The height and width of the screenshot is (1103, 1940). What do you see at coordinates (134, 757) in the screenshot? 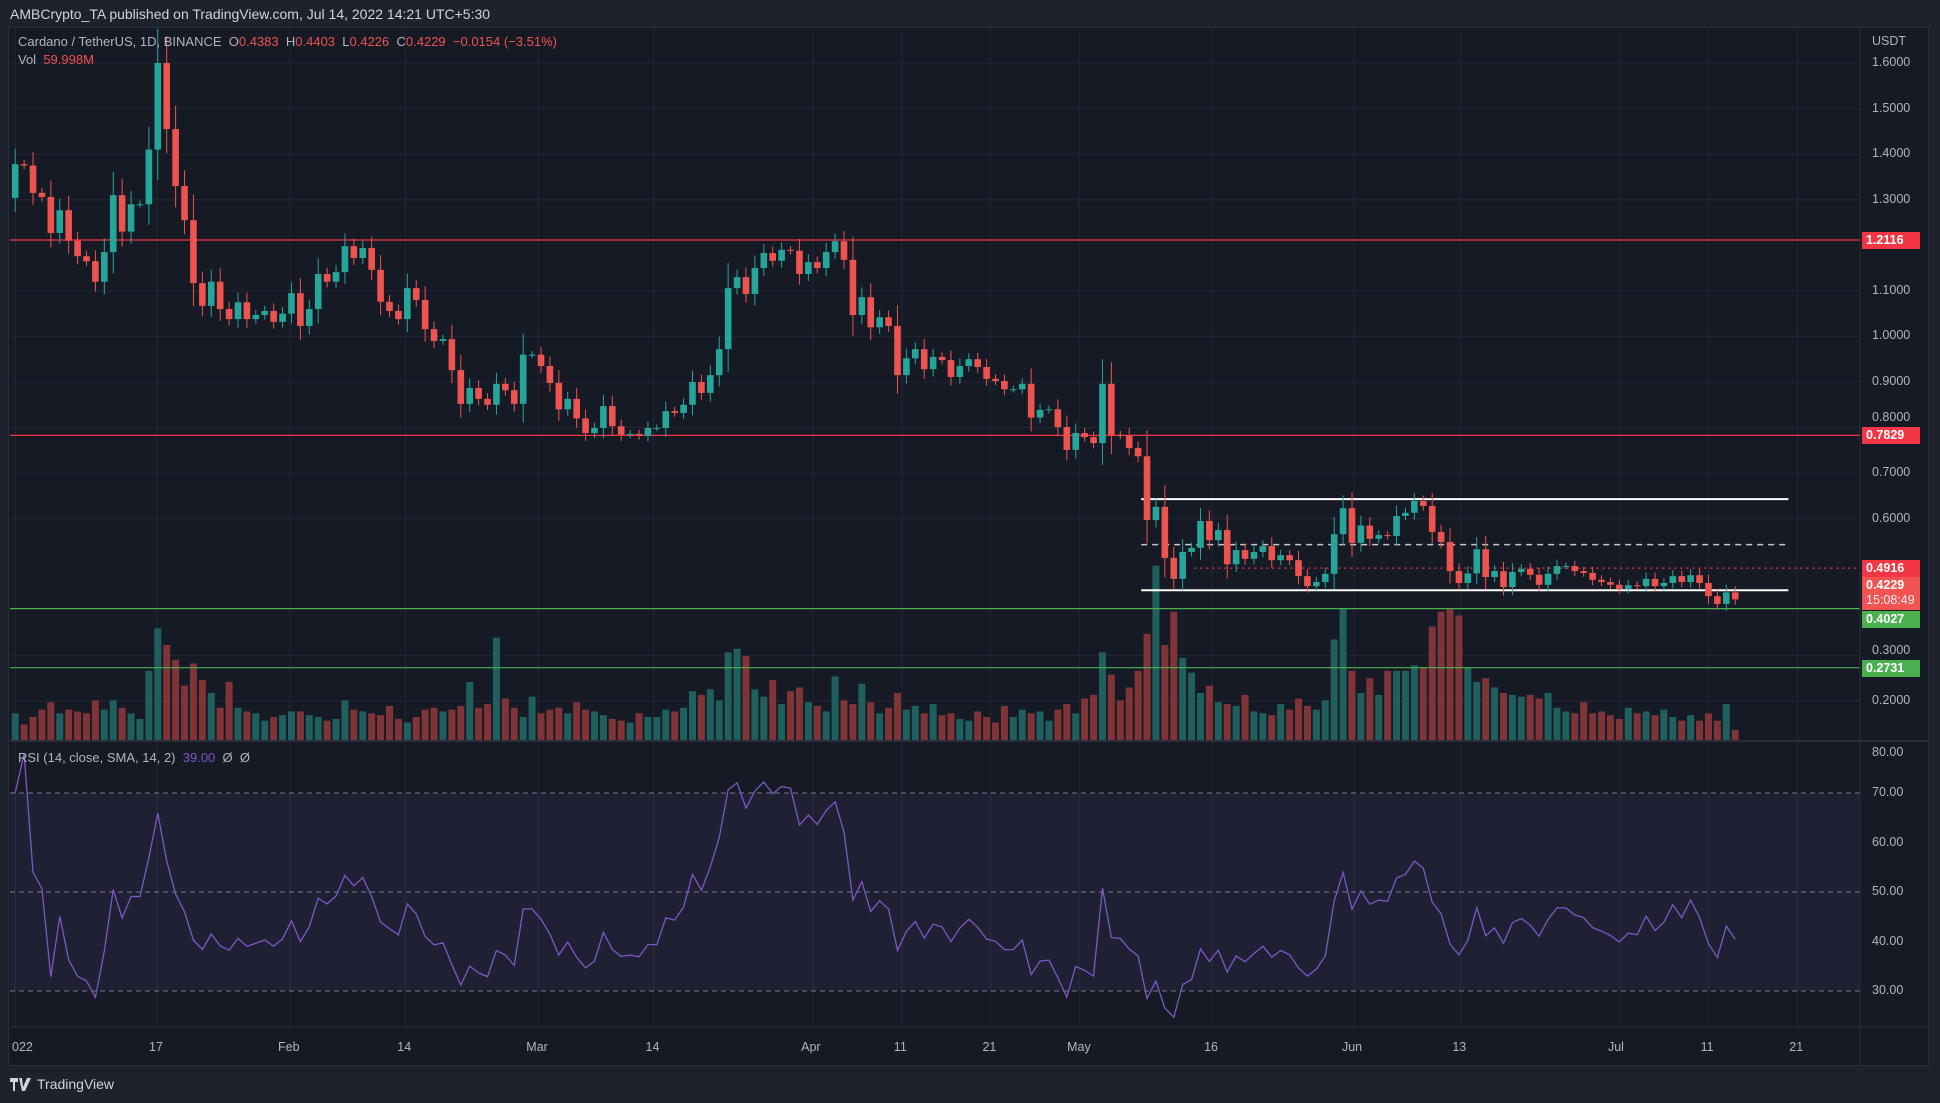
I see `rsi-legend: RSI (14, close, SMA, 14, 2) 39.00 Ø Ø` at bounding box center [134, 757].